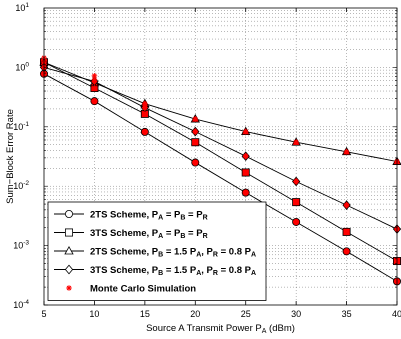 The height and width of the screenshot is (339, 401). What do you see at coordinates (94, 314) in the screenshot?
I see `x-tick-label: 10` at bounding box center [94, 314].